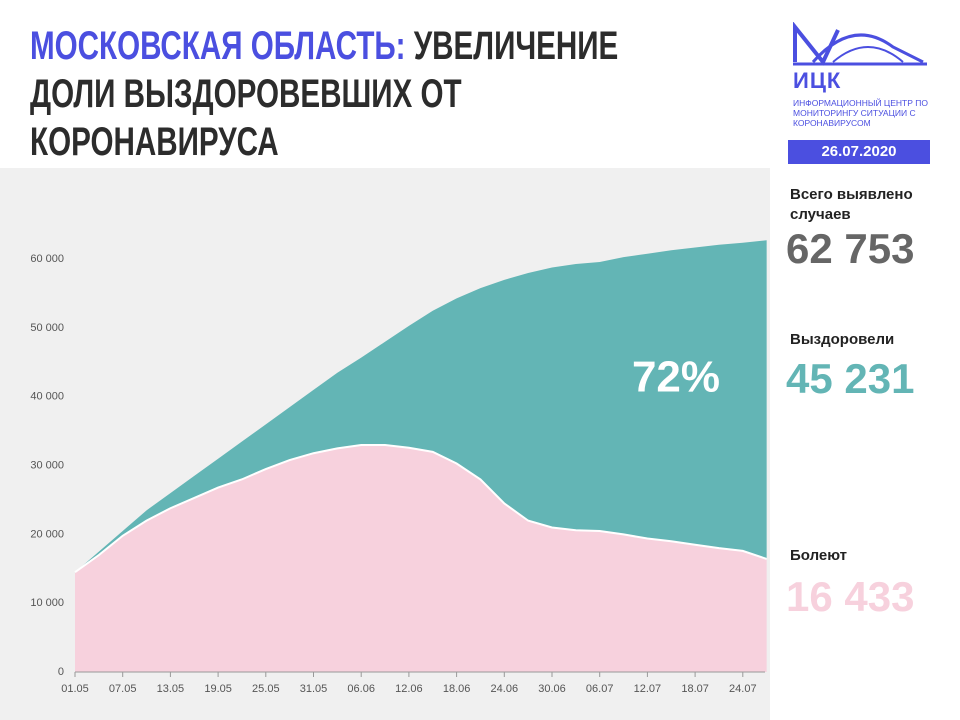 The height and width of the screenshot is (720, 960). Describe the element at coordinates (817, 80) in the screenshot. I see `logo-name: ИЦК` at that location.